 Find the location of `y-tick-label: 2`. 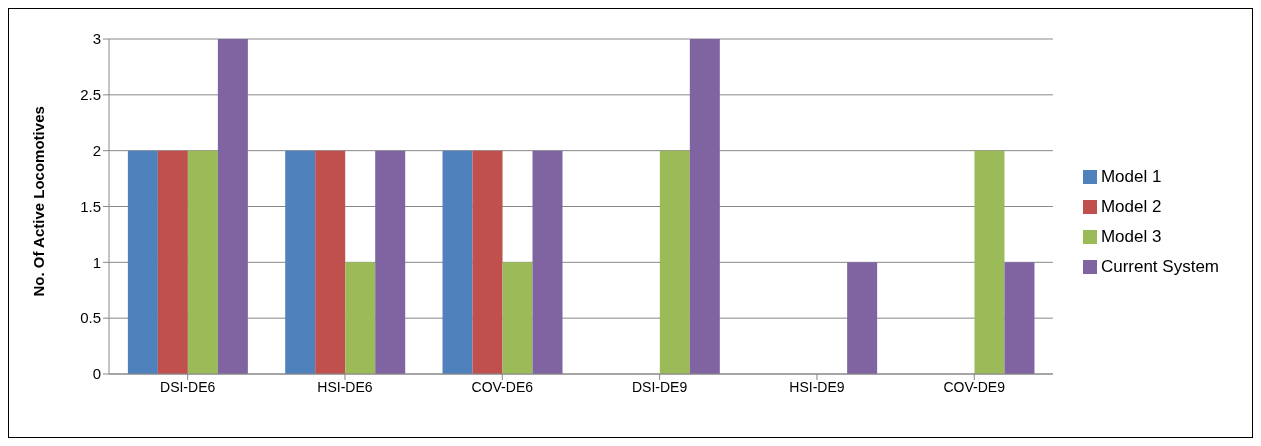

y-tick-label: 2 is located at coordinates (96, 150).